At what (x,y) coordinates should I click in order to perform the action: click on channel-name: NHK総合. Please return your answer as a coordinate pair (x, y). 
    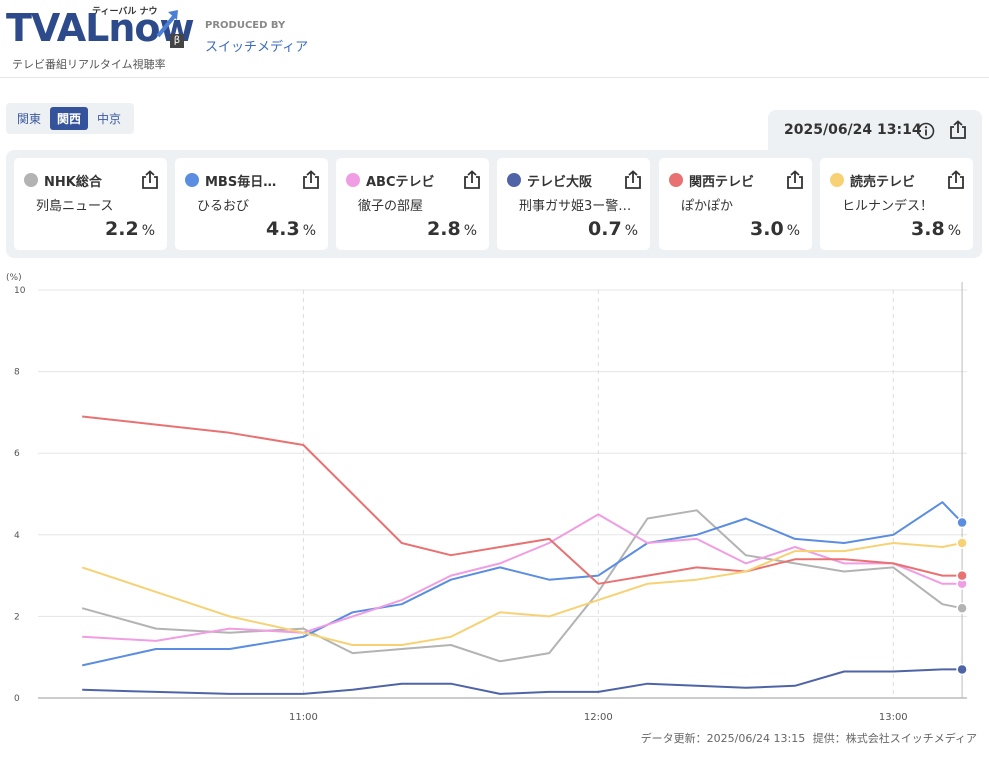
    Looking at the image, I should click on (73, 182).